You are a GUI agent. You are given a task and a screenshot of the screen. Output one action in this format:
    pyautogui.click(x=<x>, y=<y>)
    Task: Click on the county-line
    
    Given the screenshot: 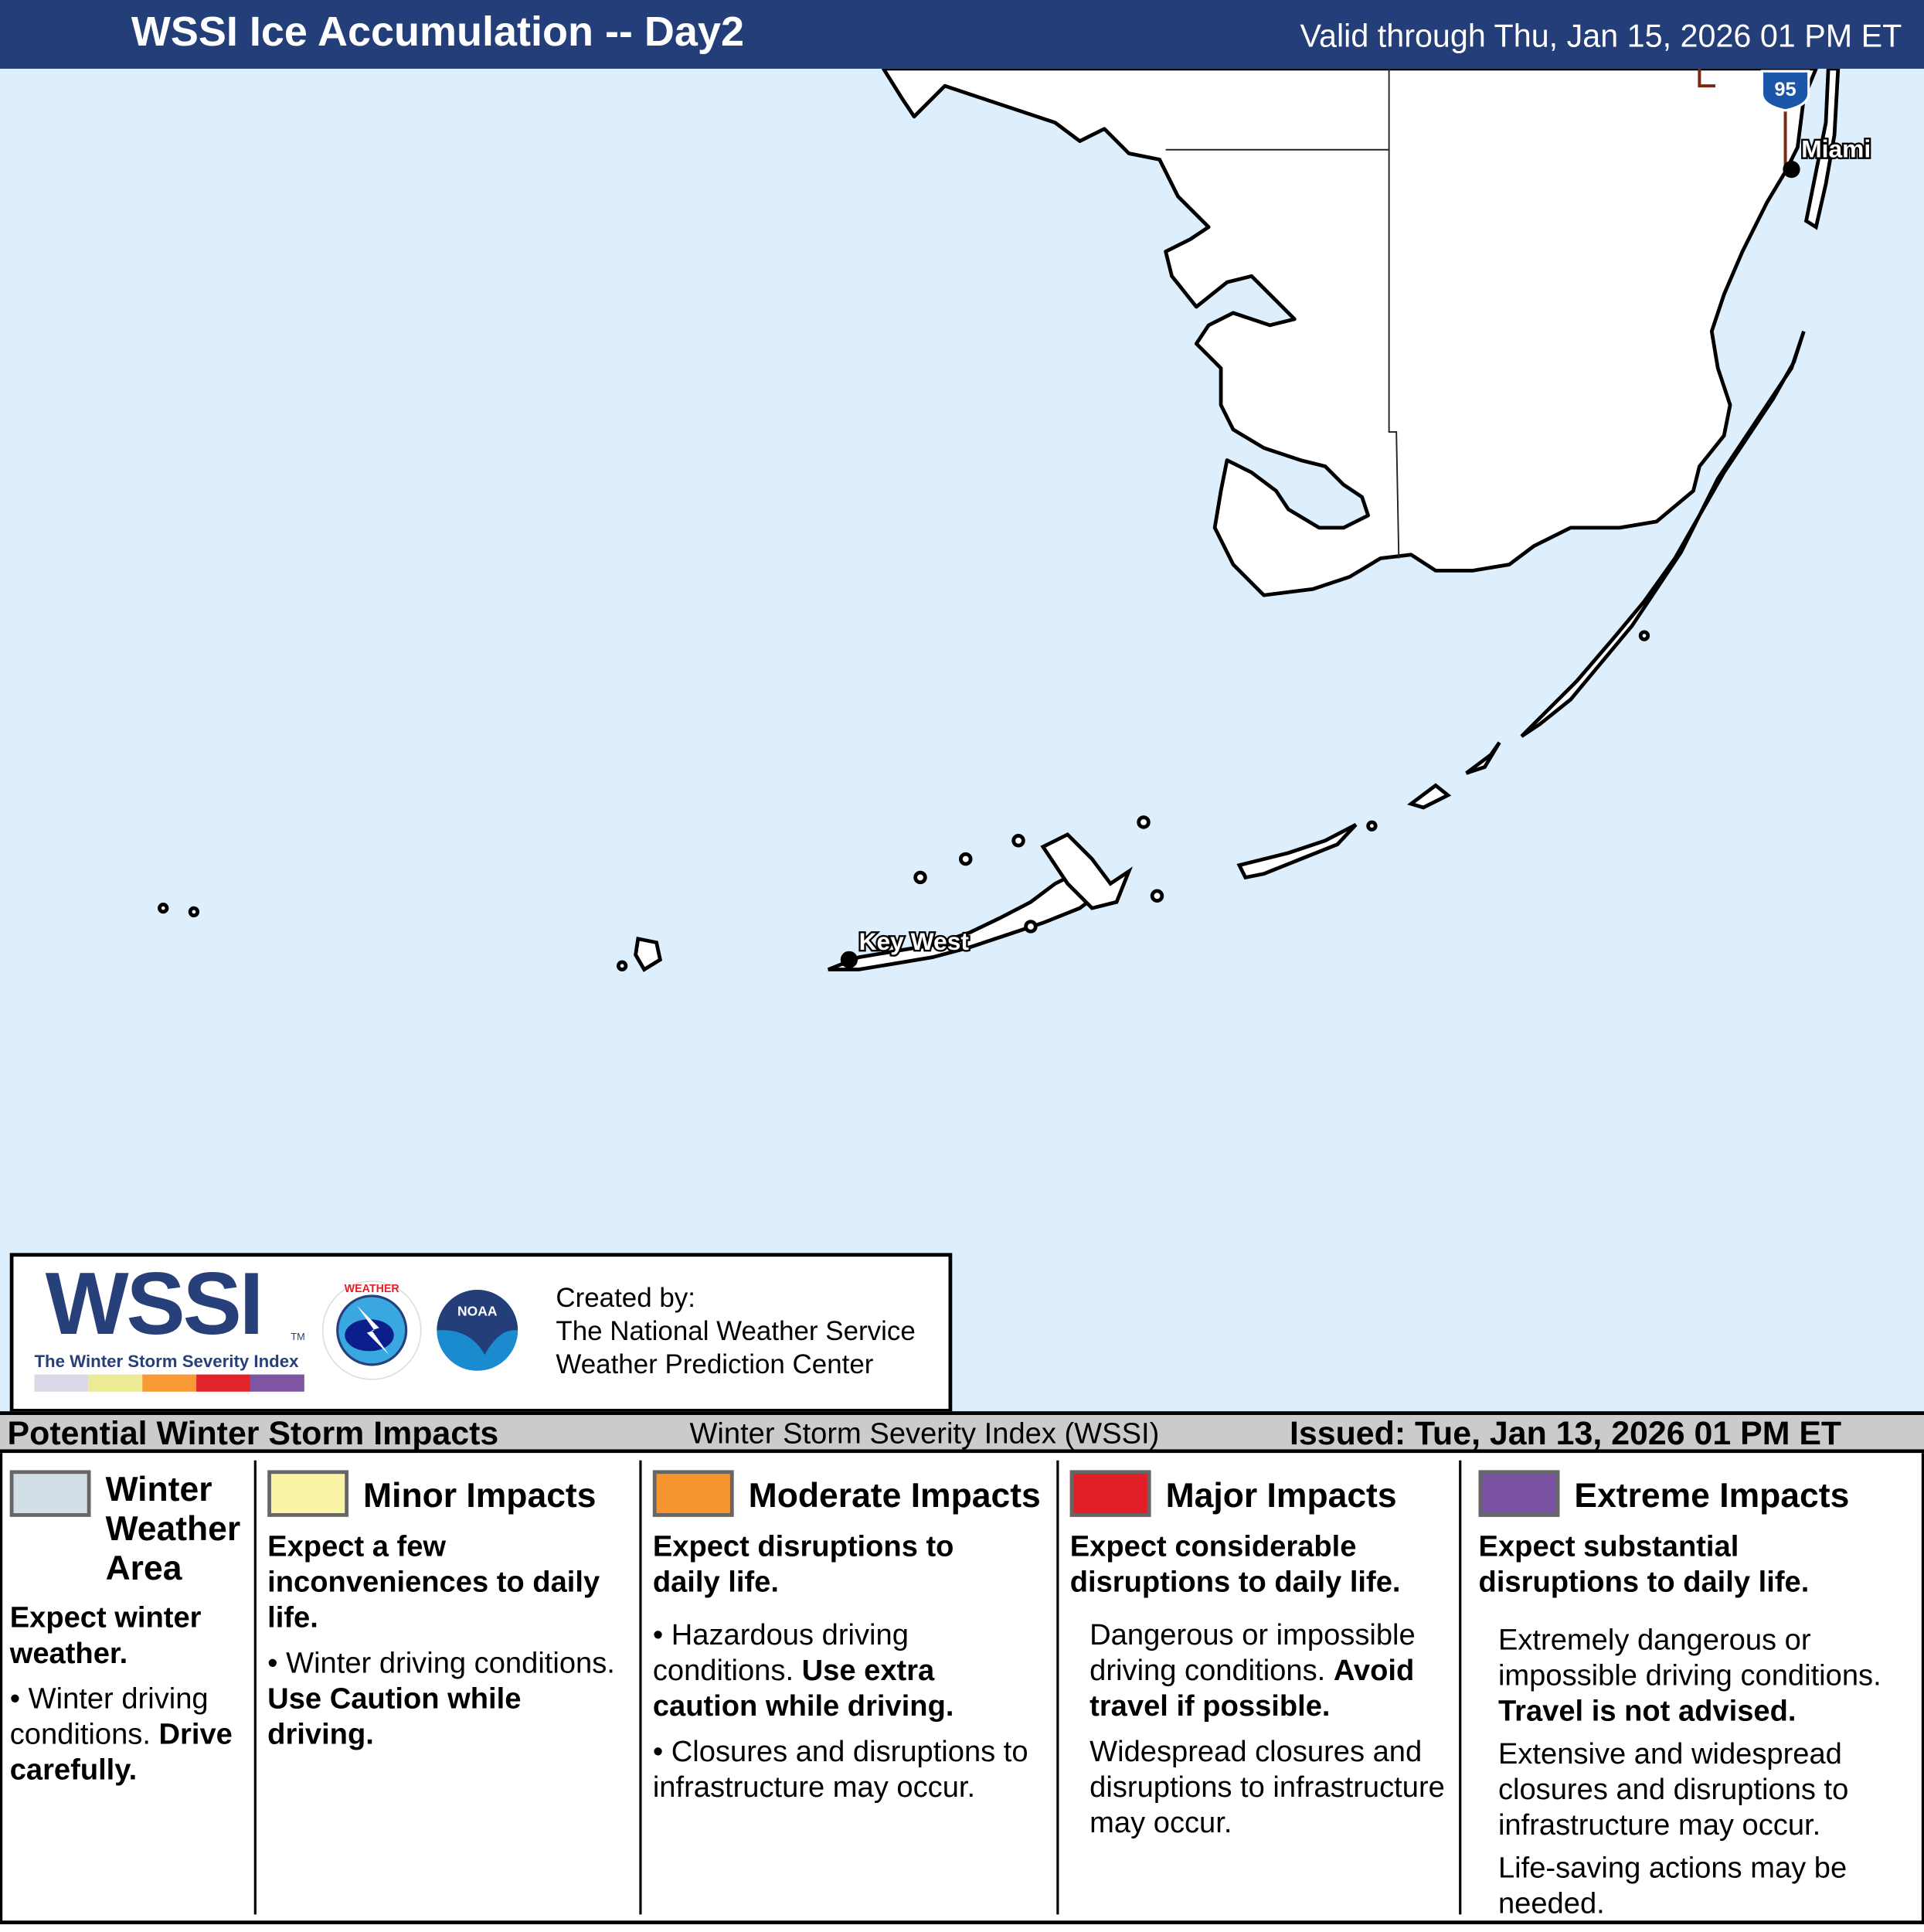 What is the action you would take?
    pyautogui.click(x=1282, y=314)
    